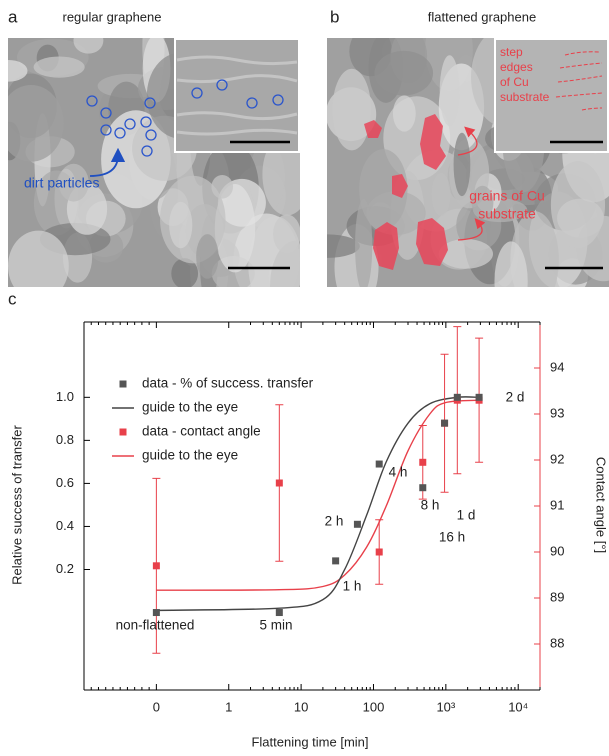  What do you see at coordinates (511, 52) in the screenshot?
I see `inset-annotation: step` at bounding box center [511, 52].